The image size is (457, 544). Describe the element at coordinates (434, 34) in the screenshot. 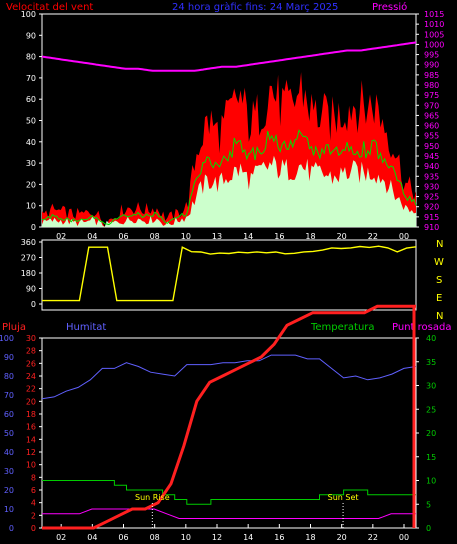

I see `pressure-y-tick-label: 1005` at that location.